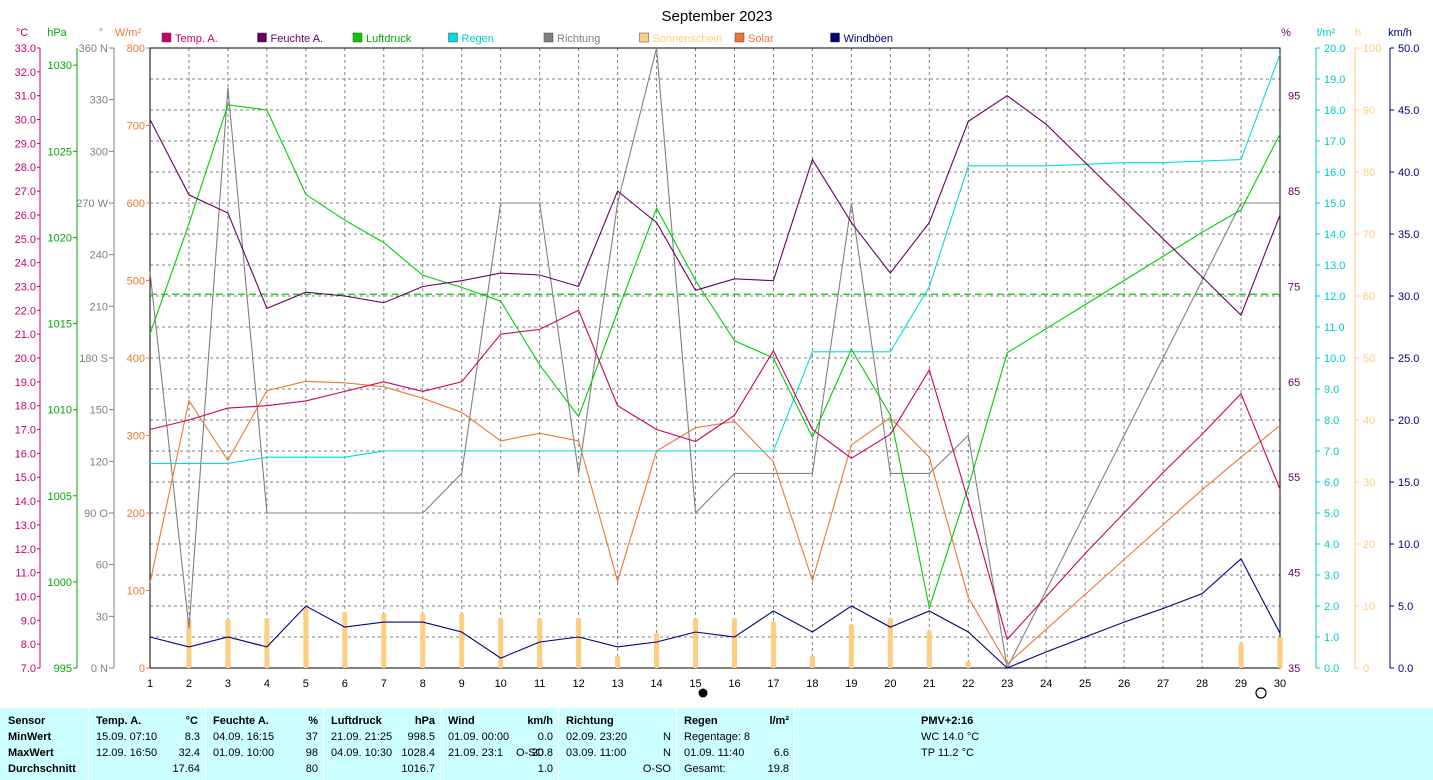 The image size is (1433, 780). Describe the element at coordinates (950, 737) in the screenshot. I see `windchill-value: WC 14.0 °C` at that location.